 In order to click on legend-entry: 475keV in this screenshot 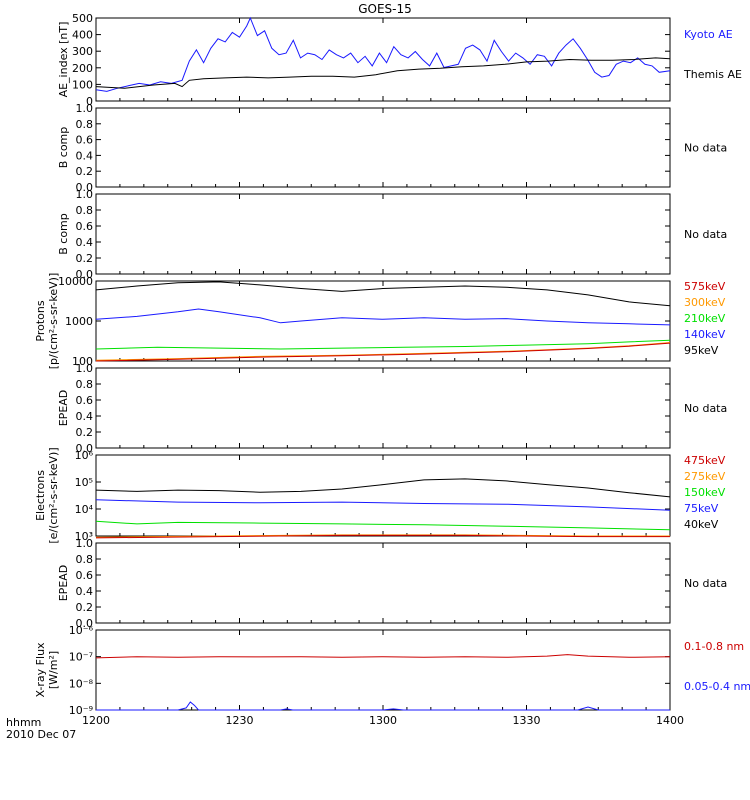, I will do `click(705, 460)`.